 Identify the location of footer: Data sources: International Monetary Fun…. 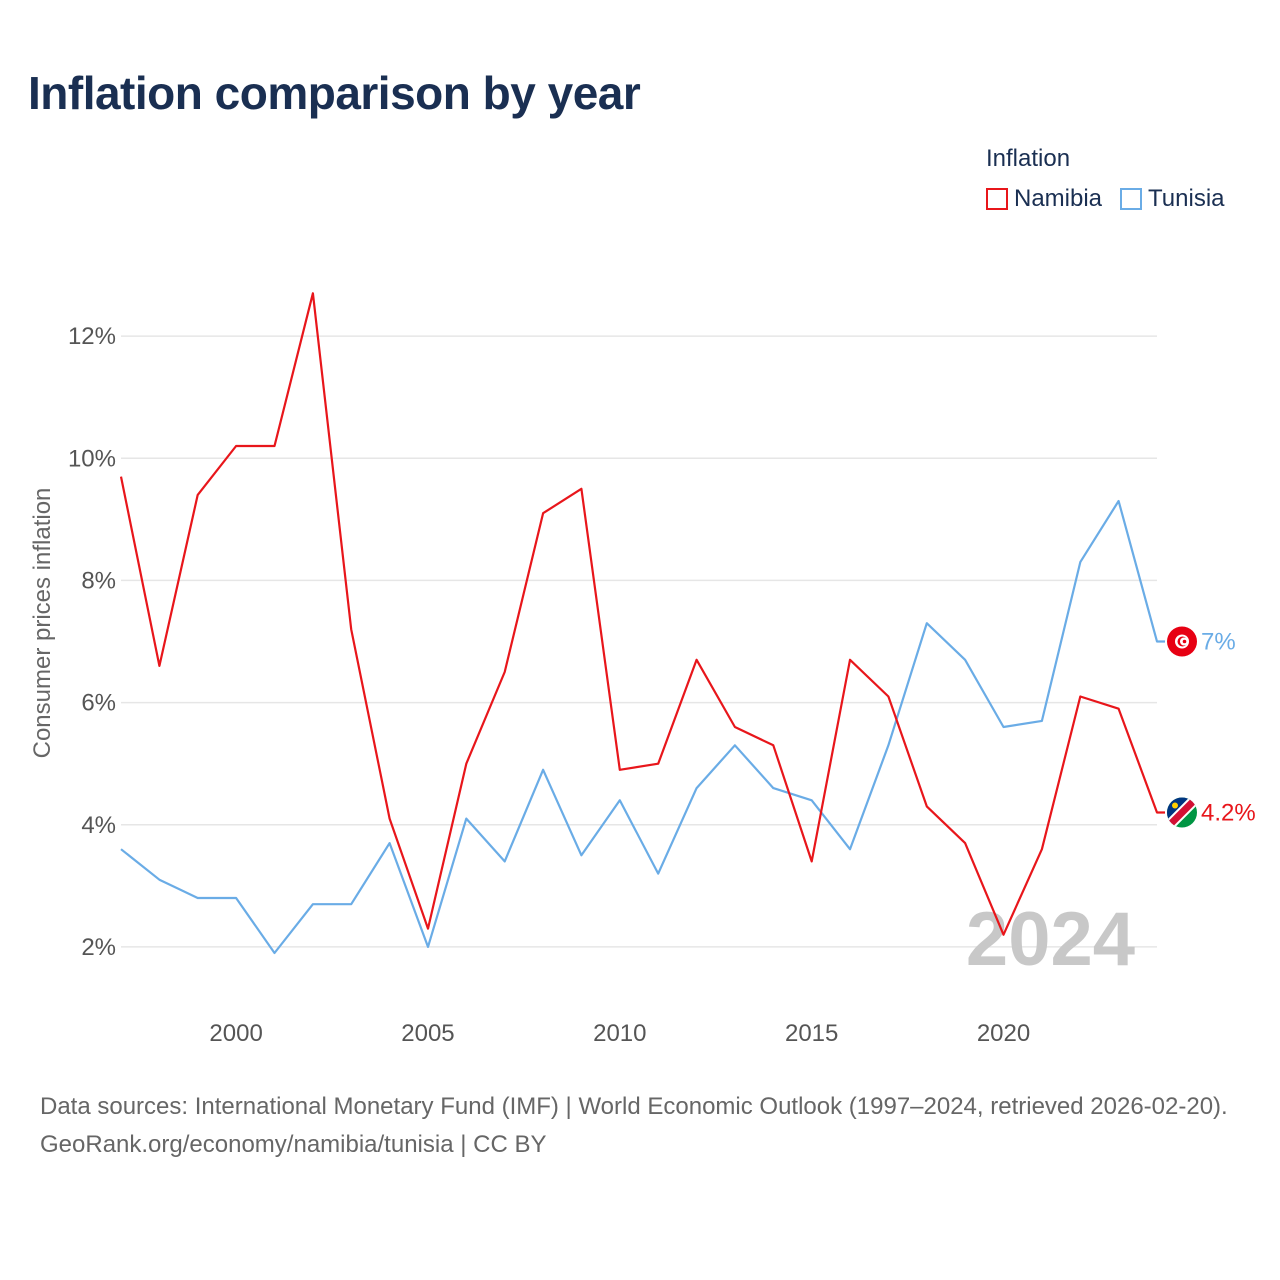
(645, 1126).